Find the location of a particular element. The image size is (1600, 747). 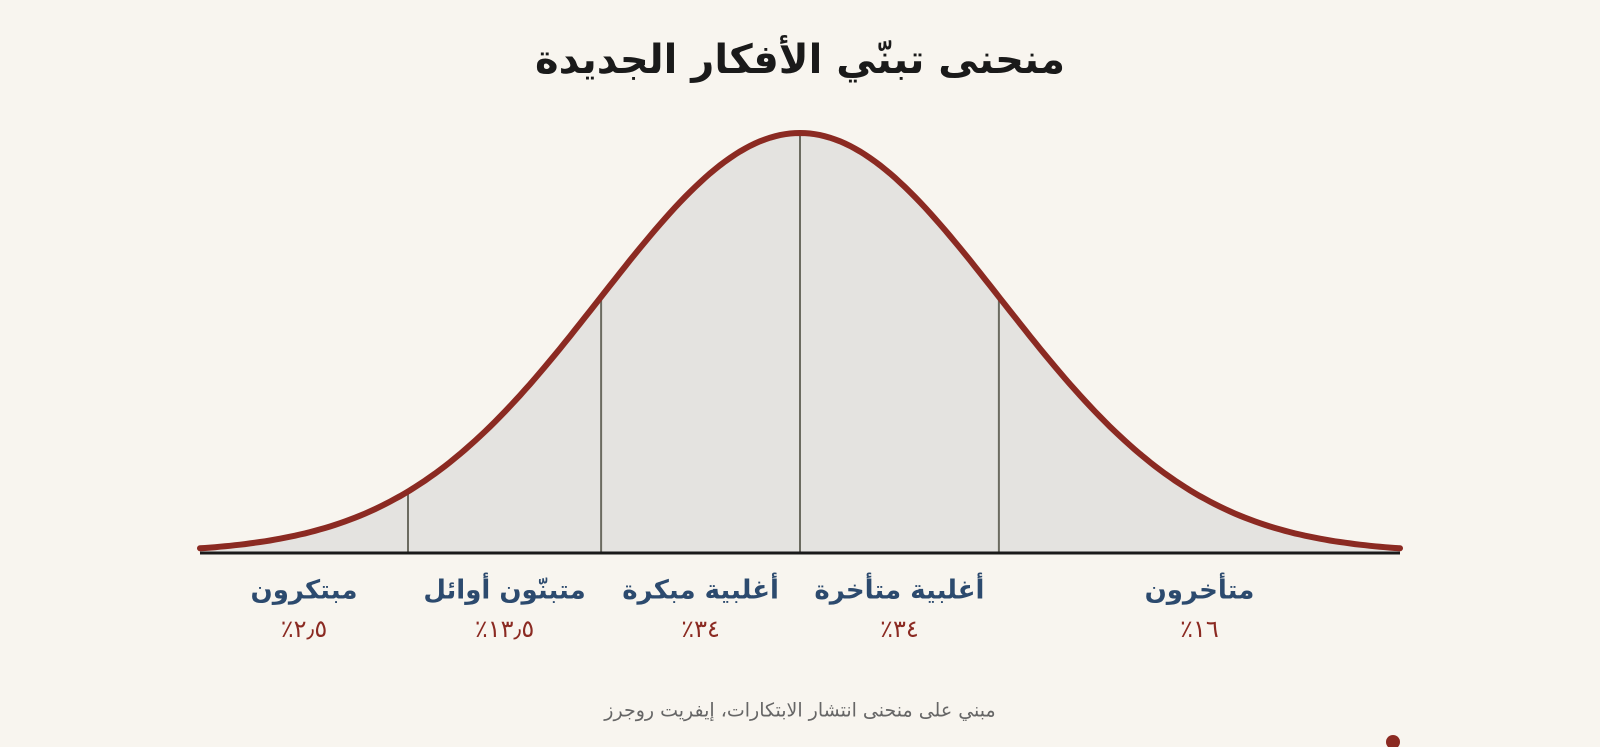

category-label: أغلبية مبكرة is located at coordinates (700, 589).